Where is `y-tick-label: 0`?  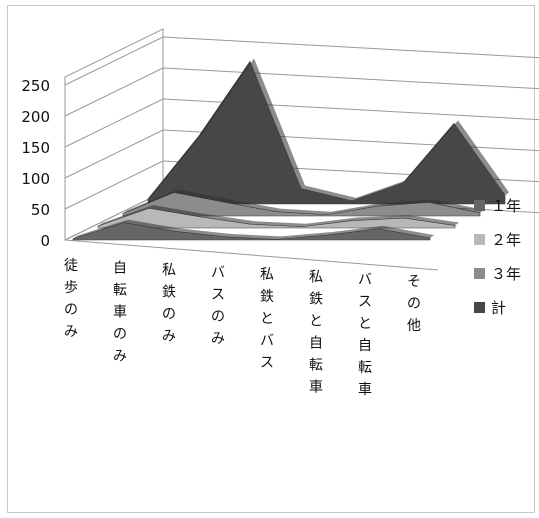 y-tick-label: 0 is located at coordinates (45, 241).